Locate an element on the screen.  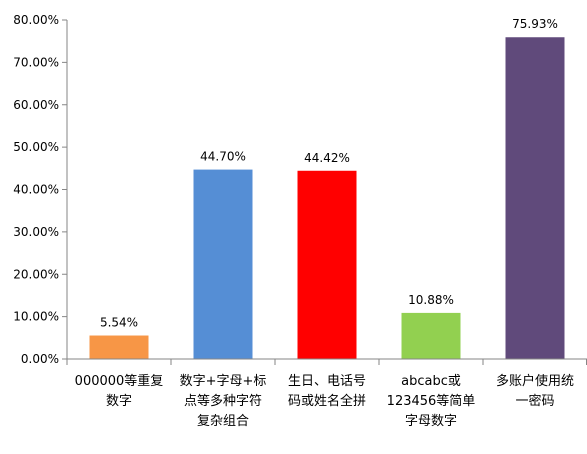
x-category-label-line: 数字 is located at coordinates (119, 401).